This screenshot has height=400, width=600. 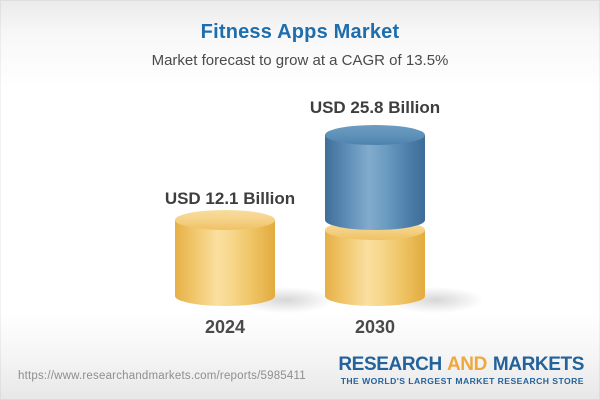 I want to click on bar-2024-top, so click(x=225, y=220).